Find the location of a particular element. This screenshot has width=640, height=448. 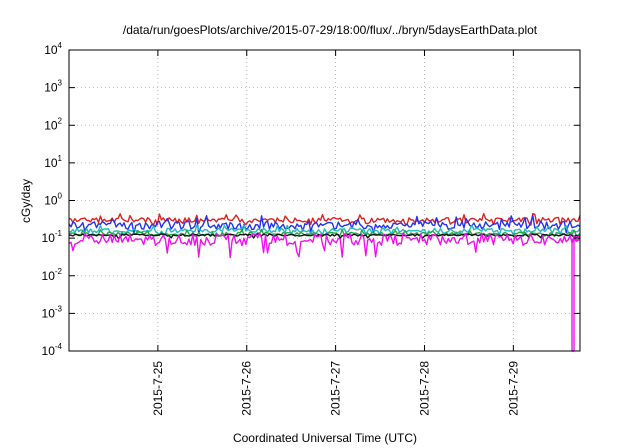

x-axis-label: Coordinated Universal Time (UTC) is located at coordinates (325, 438).